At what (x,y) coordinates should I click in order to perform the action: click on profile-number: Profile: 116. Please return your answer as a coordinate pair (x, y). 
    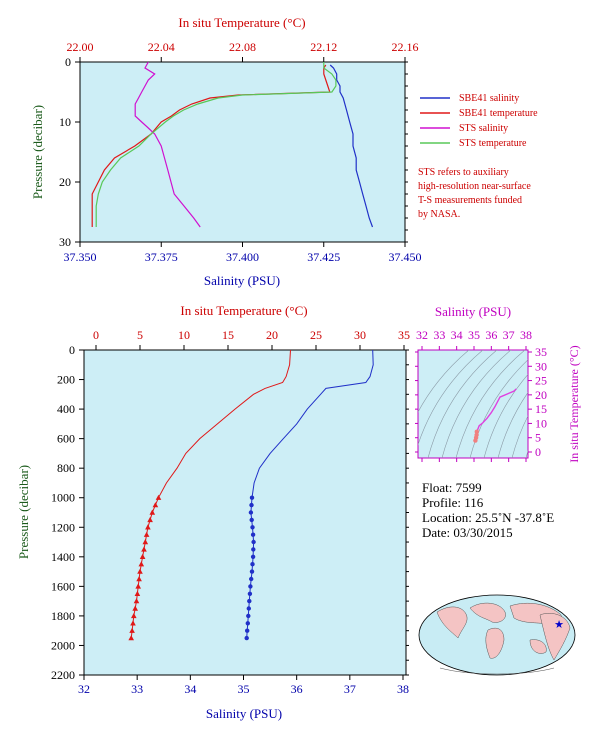
    Looking at the image, I should click on (453, 502).